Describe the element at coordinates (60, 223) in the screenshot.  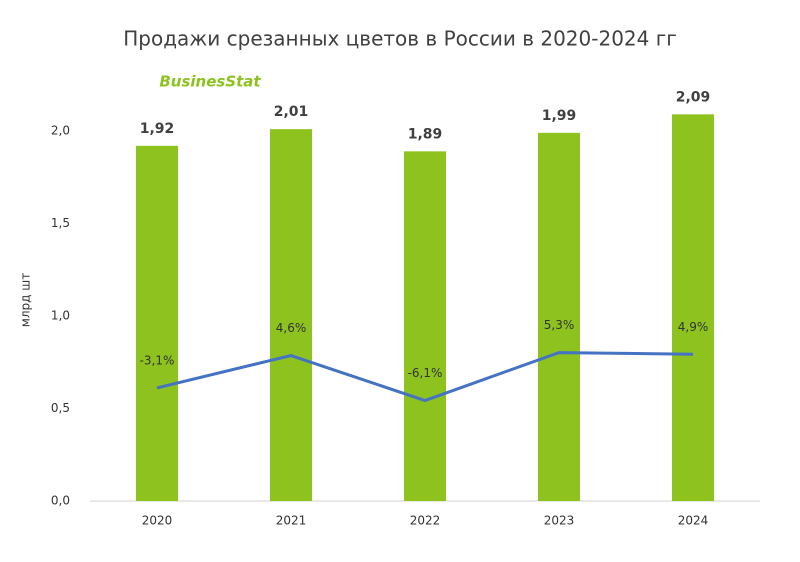
I see `y-tick-label: 1,5` at that location.